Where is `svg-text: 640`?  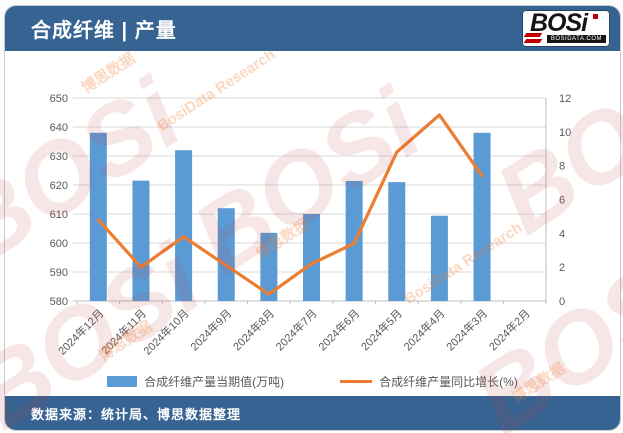
svg-text: 640 is located at coordinates (59, 128).